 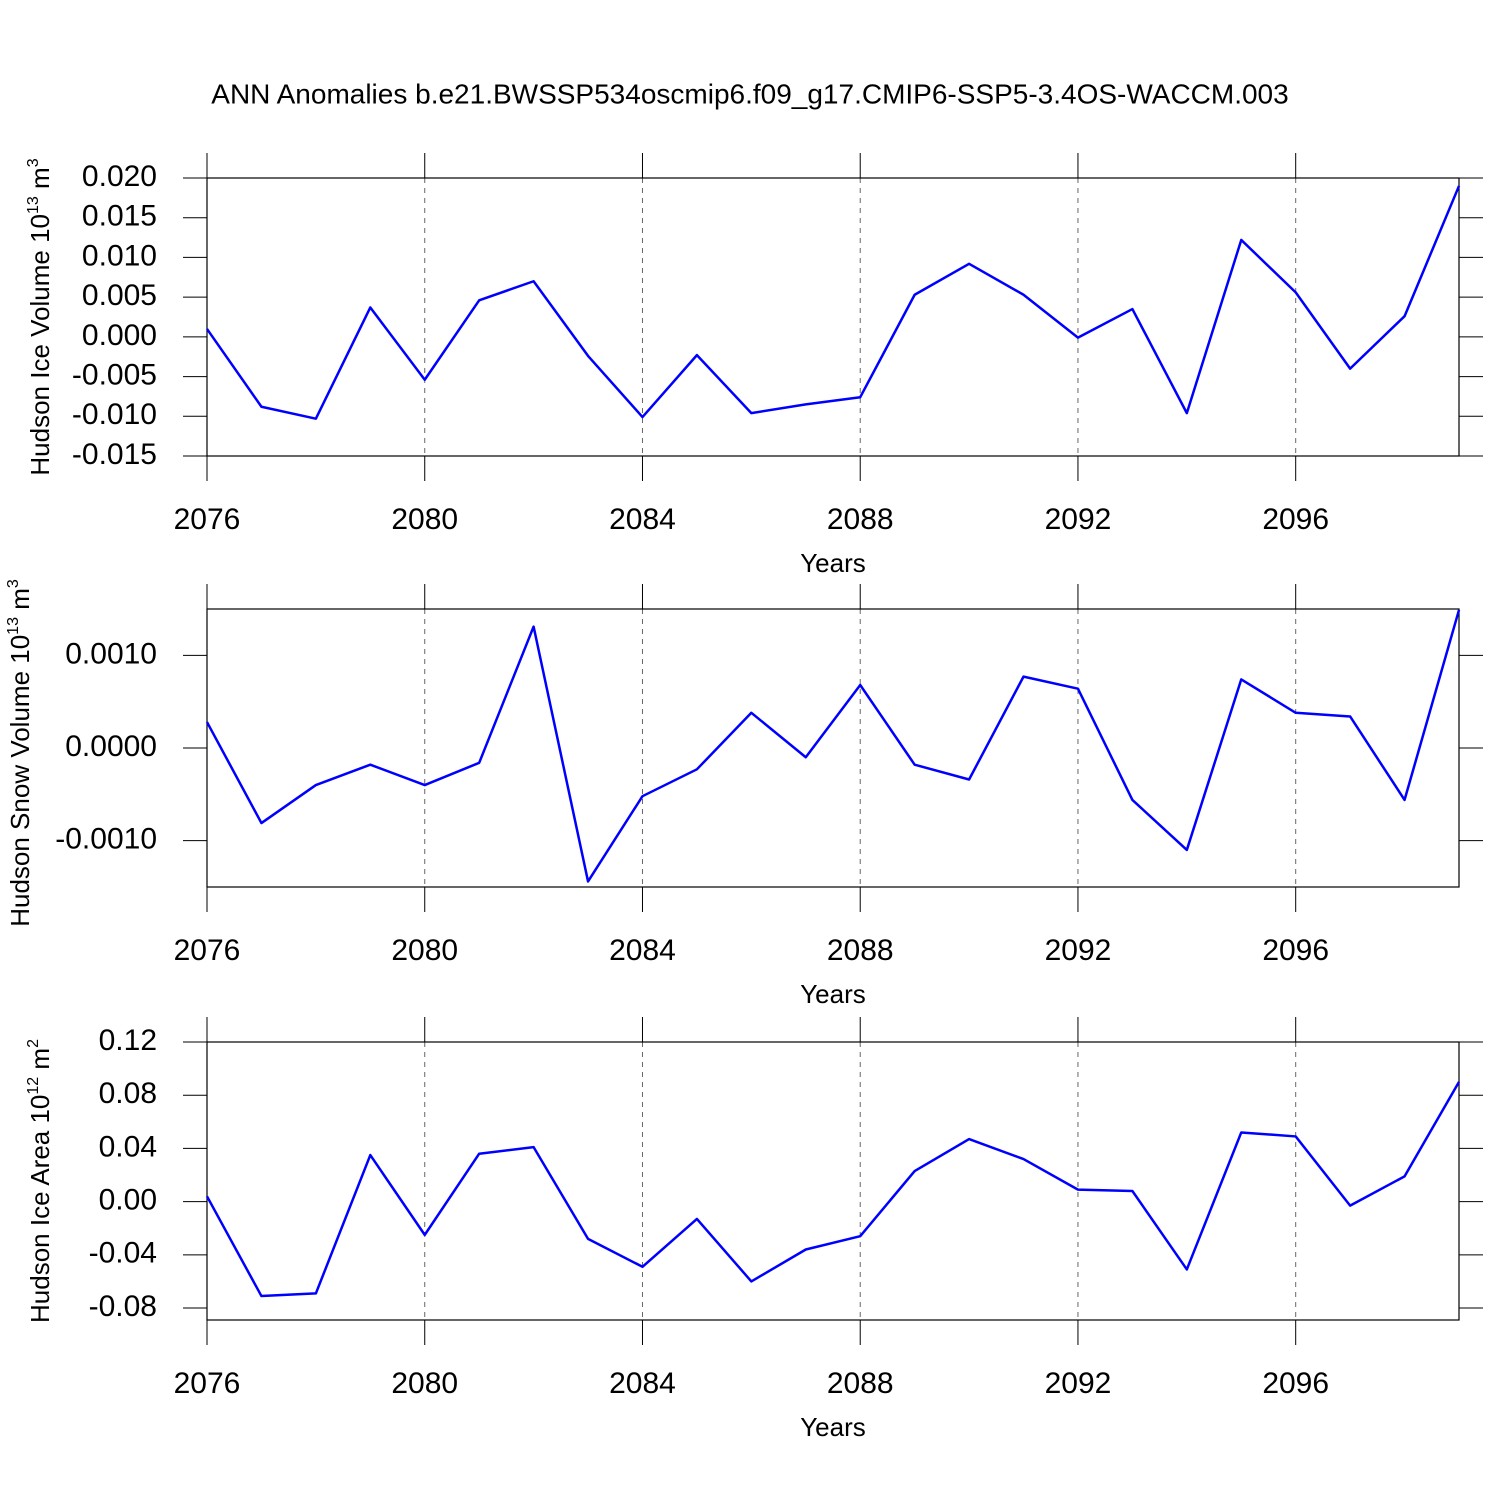 I want to click on y-tick-label: 0.04, so click(x=128, y=1146).